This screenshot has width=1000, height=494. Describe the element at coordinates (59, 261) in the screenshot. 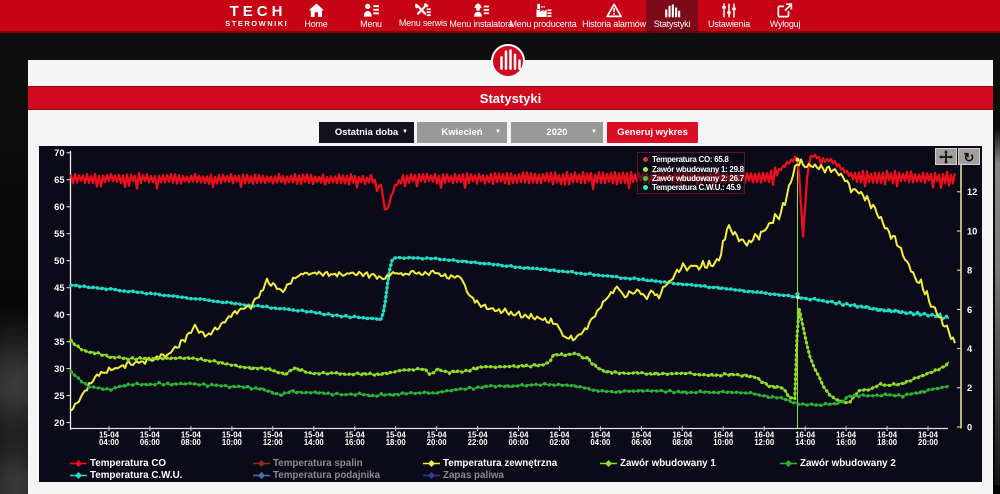

I see `svg-text: 50` at that location.